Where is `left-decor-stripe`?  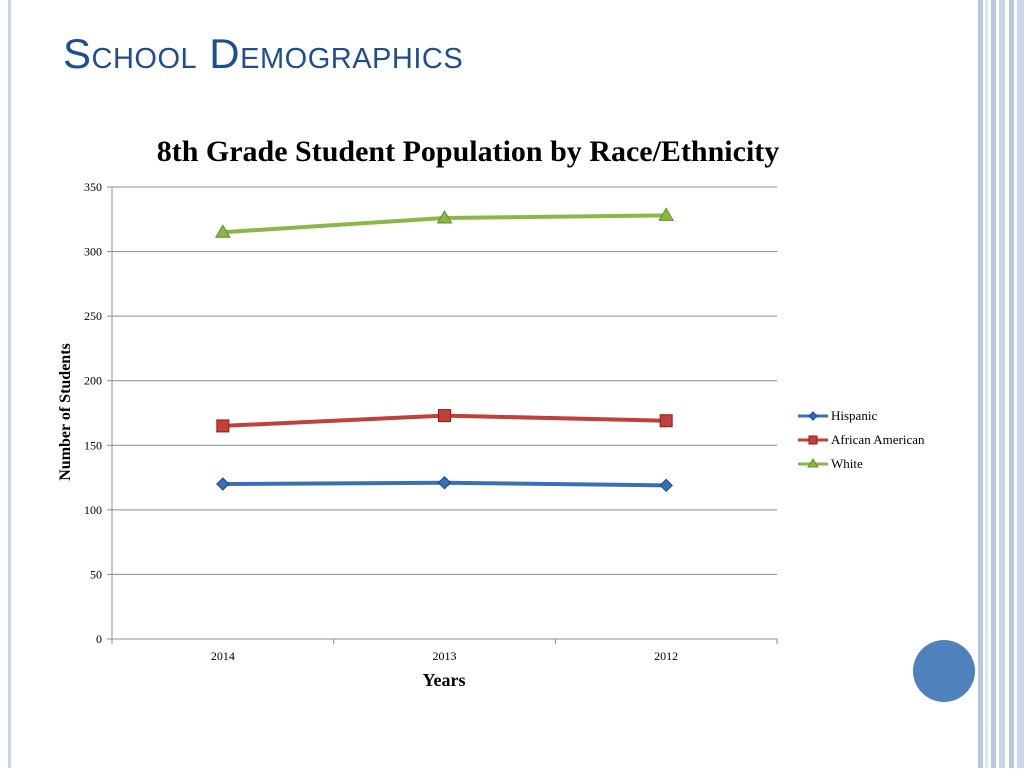 left-decor-stripe is located at coordinates (9, 384).